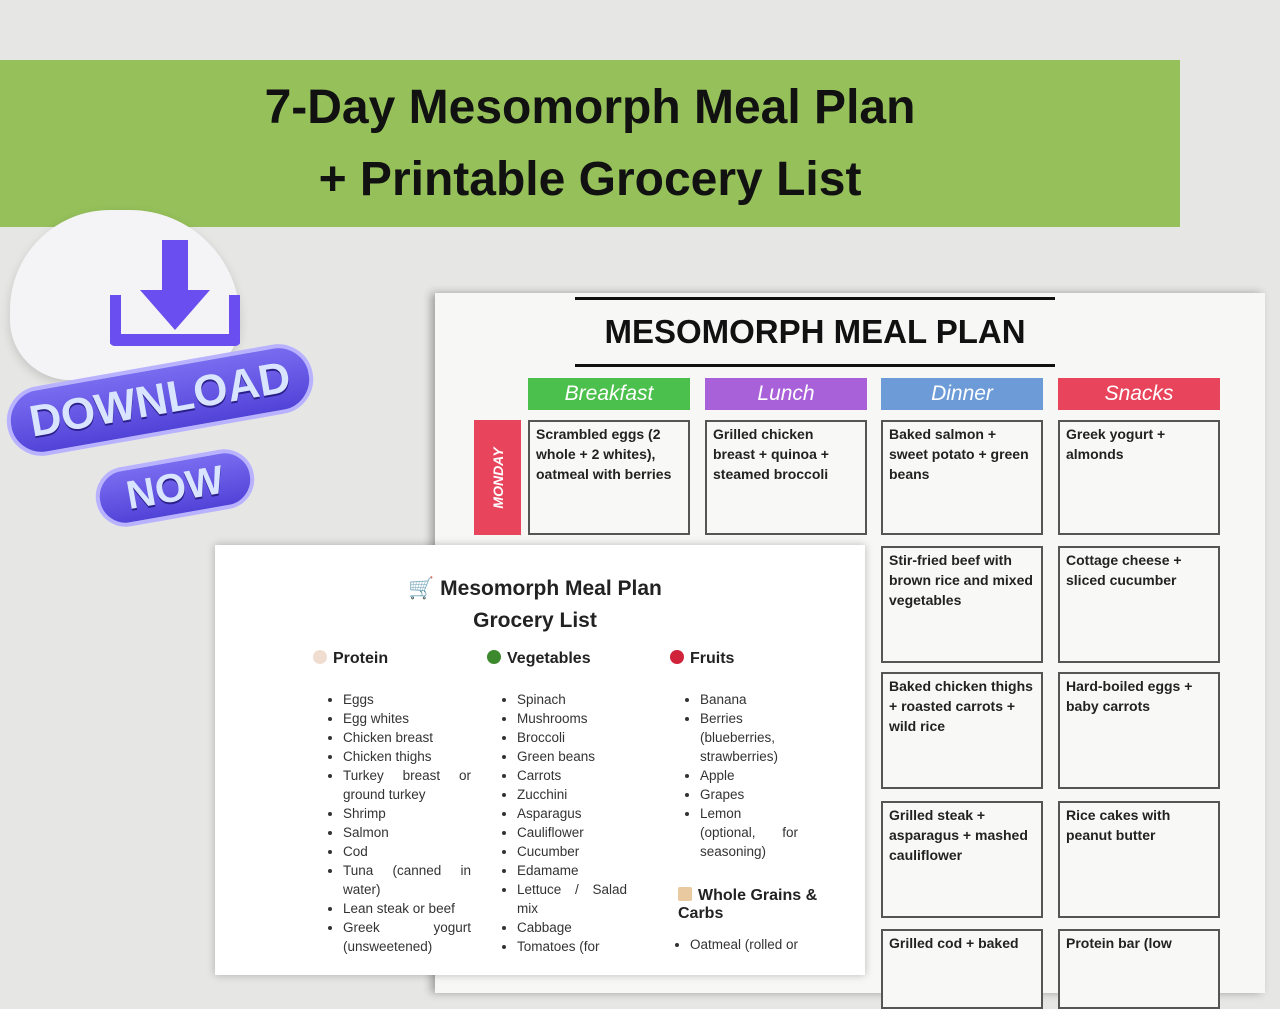 The image size is (1280, 1009). Describe the element at coordinates (407, 937) in the screenshot. I see `grocery-item: Greek yogurt (unsweetened)` at that location.